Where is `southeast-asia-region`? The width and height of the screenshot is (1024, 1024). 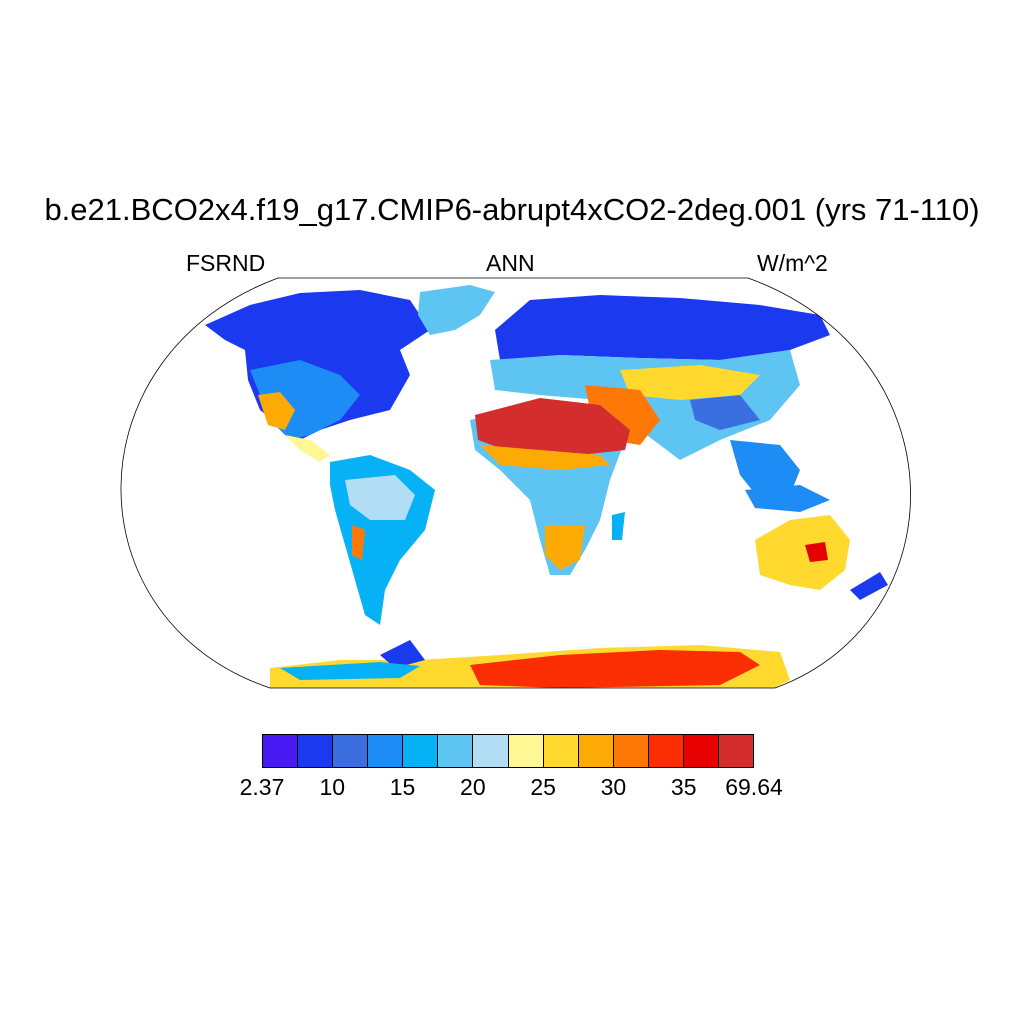
southeast-asia-region is located at coordinates (765, 470).